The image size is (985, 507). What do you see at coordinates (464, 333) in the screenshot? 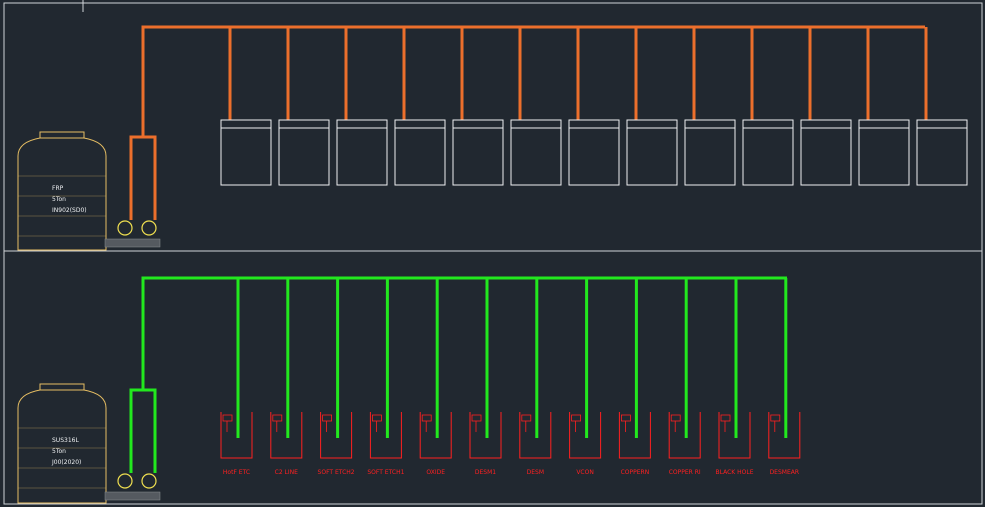
I see `main-pipe` at bounding box center [464, 333].